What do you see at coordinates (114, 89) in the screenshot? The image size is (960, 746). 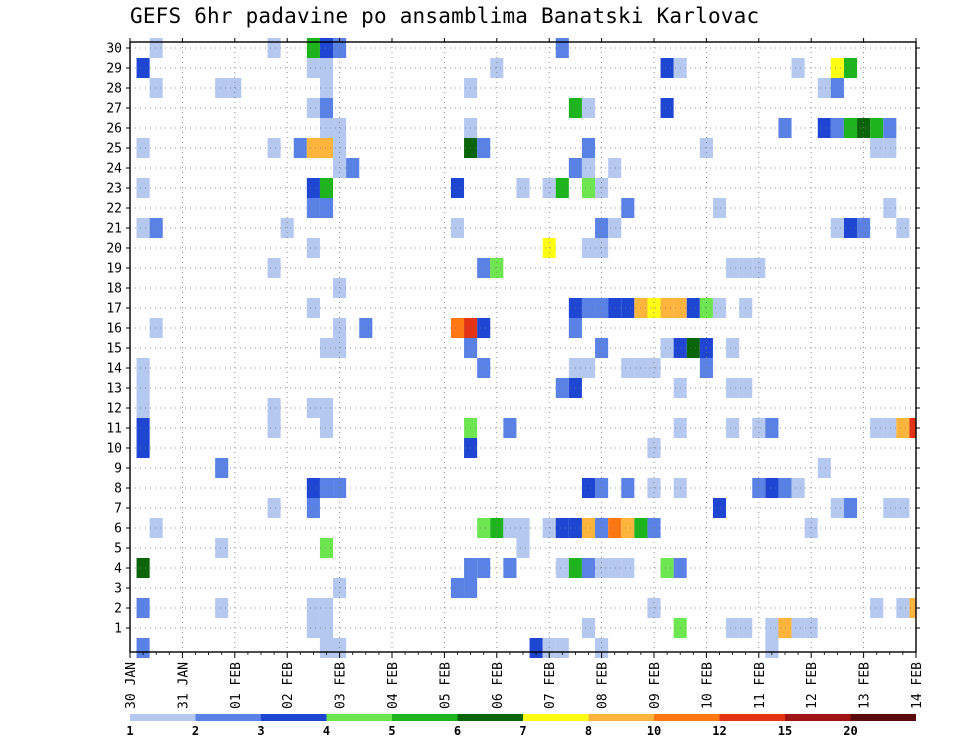 I see `y-tick-label: 28` at bounding box center [114, 89].